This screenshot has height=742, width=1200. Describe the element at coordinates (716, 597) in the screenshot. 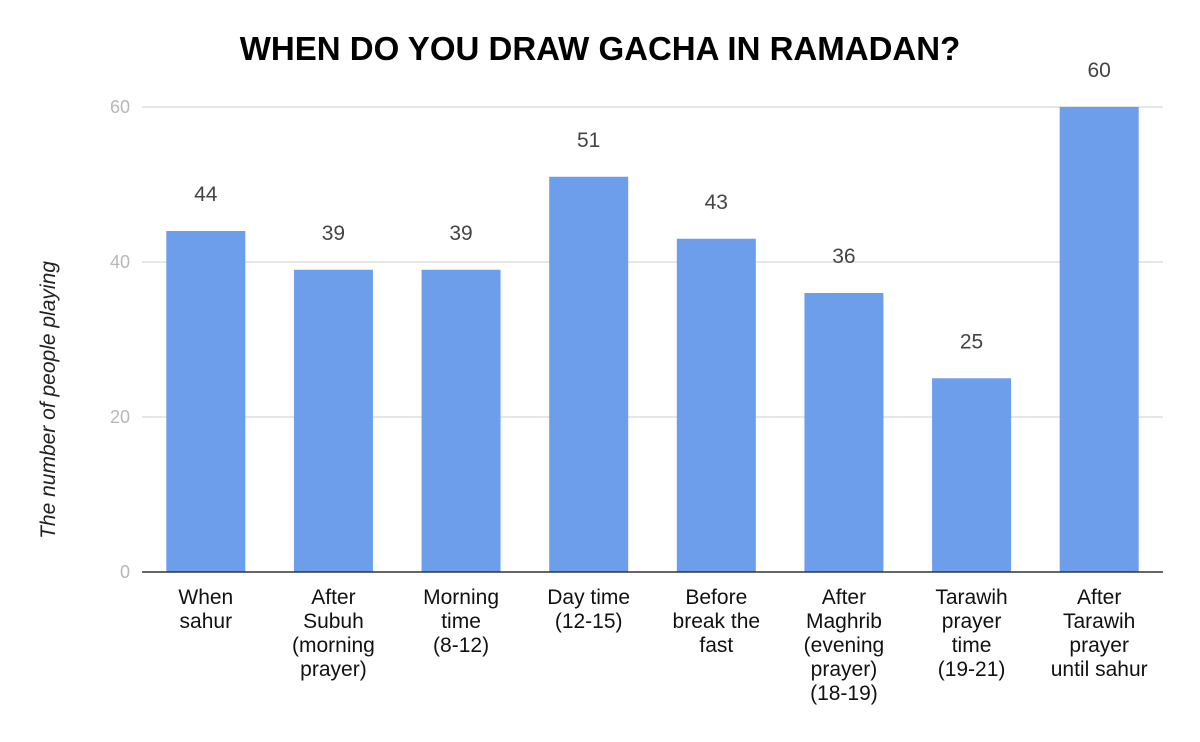

I see `x-tick-label-line: Before` at that location.